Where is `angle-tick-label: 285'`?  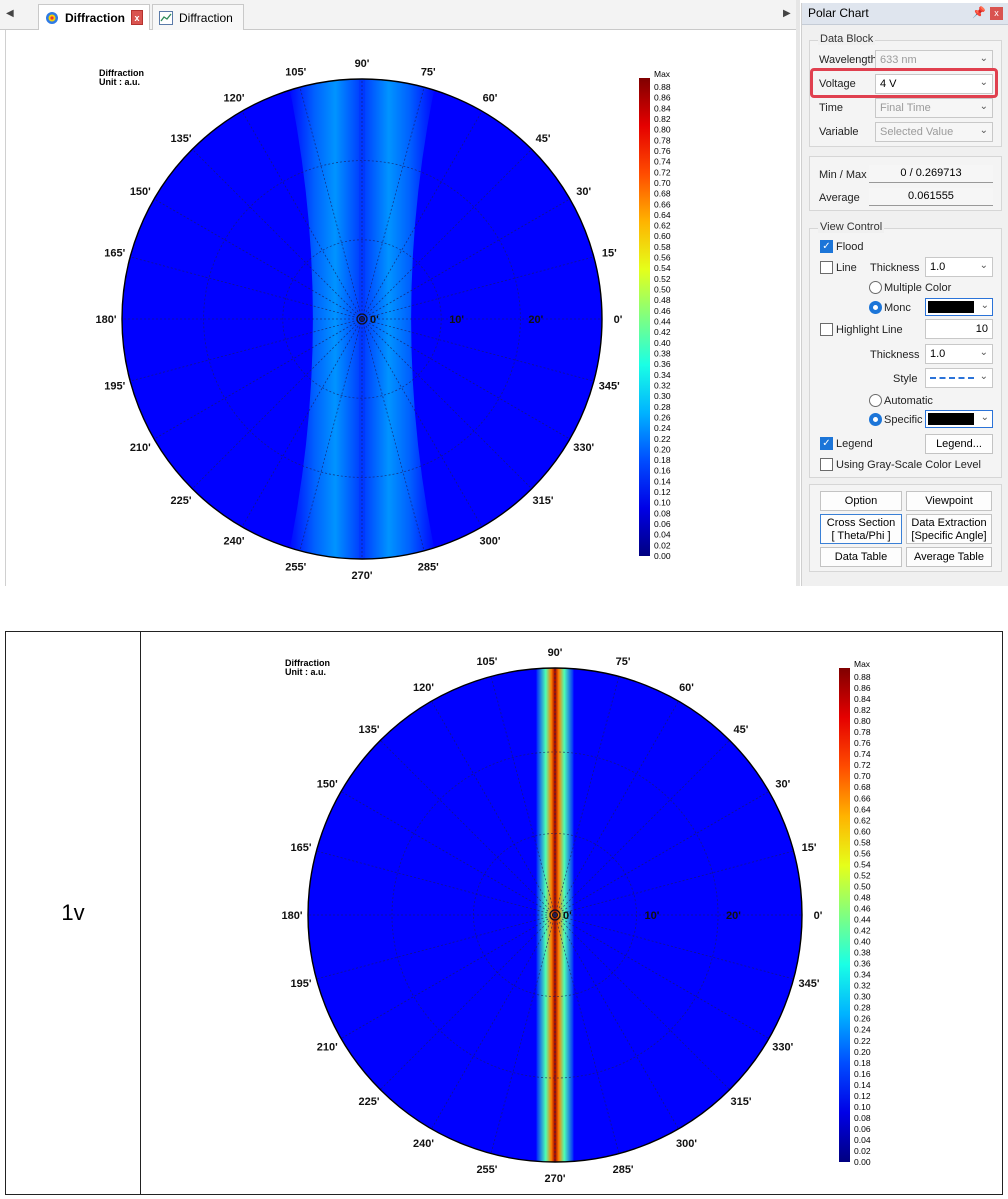
angle-tick-label: 285' is located at coordinates (623, 1170).